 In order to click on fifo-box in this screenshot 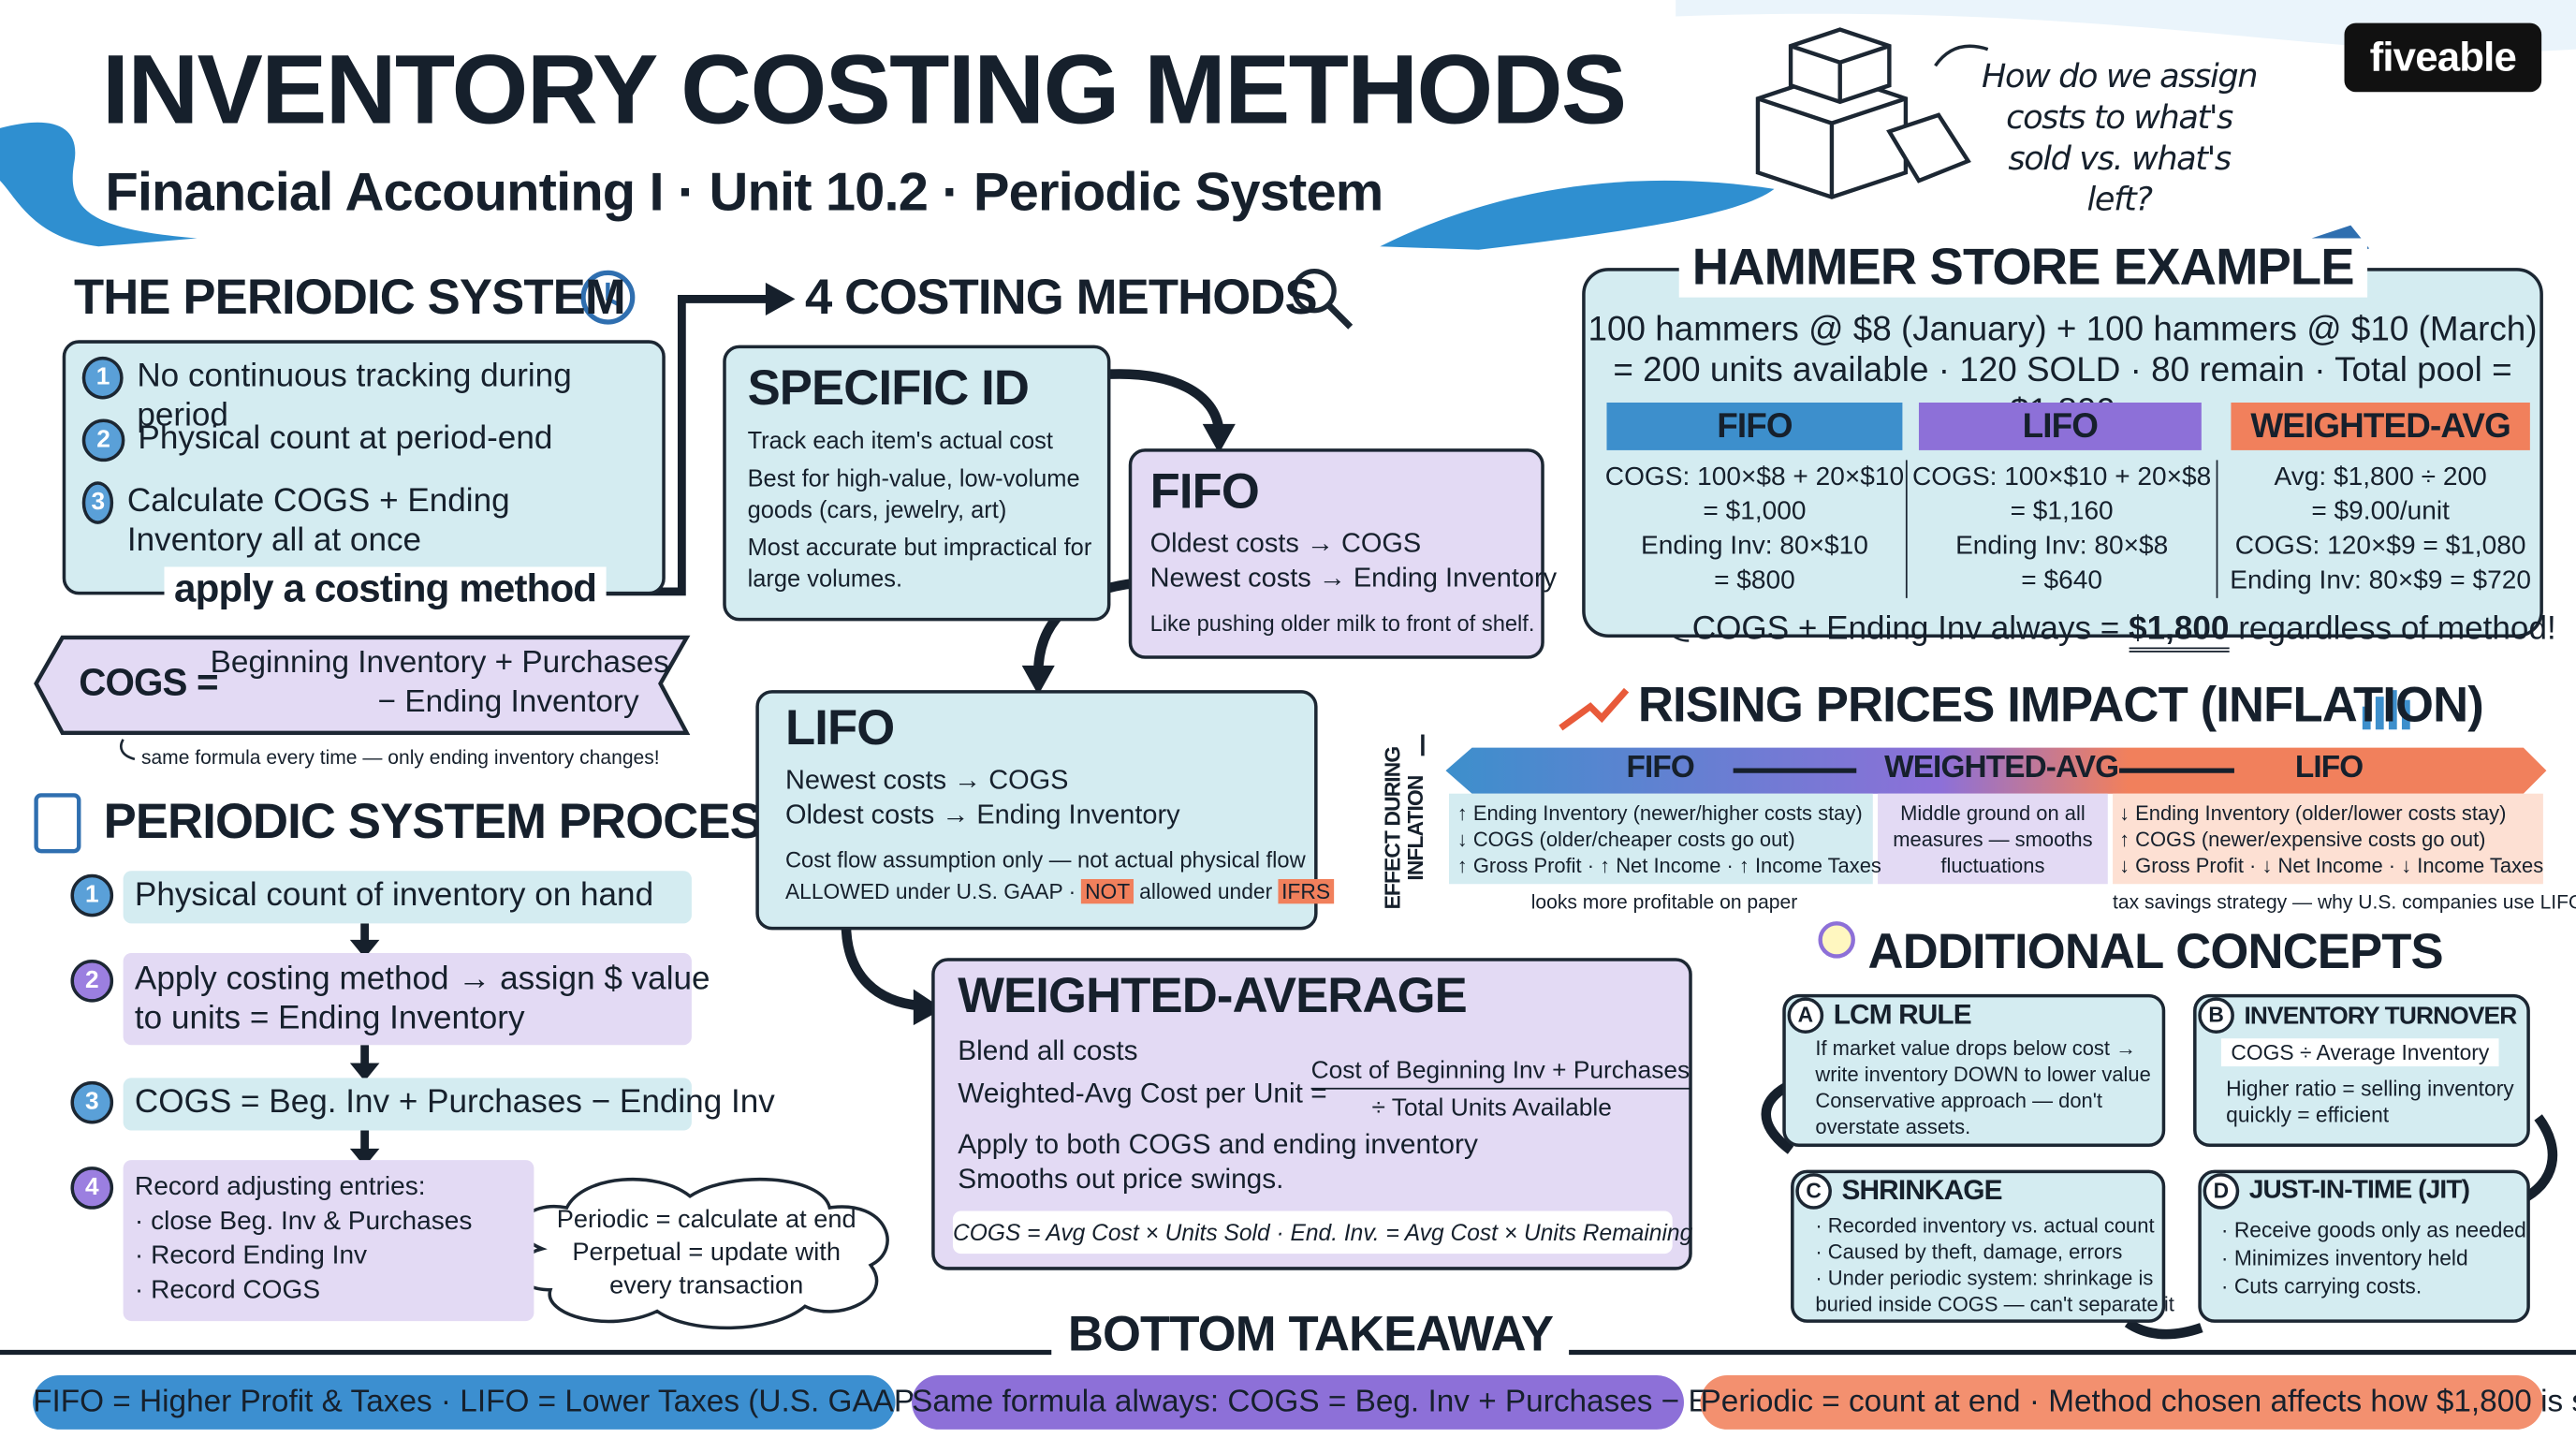, I will do `click(1336, 553)`.